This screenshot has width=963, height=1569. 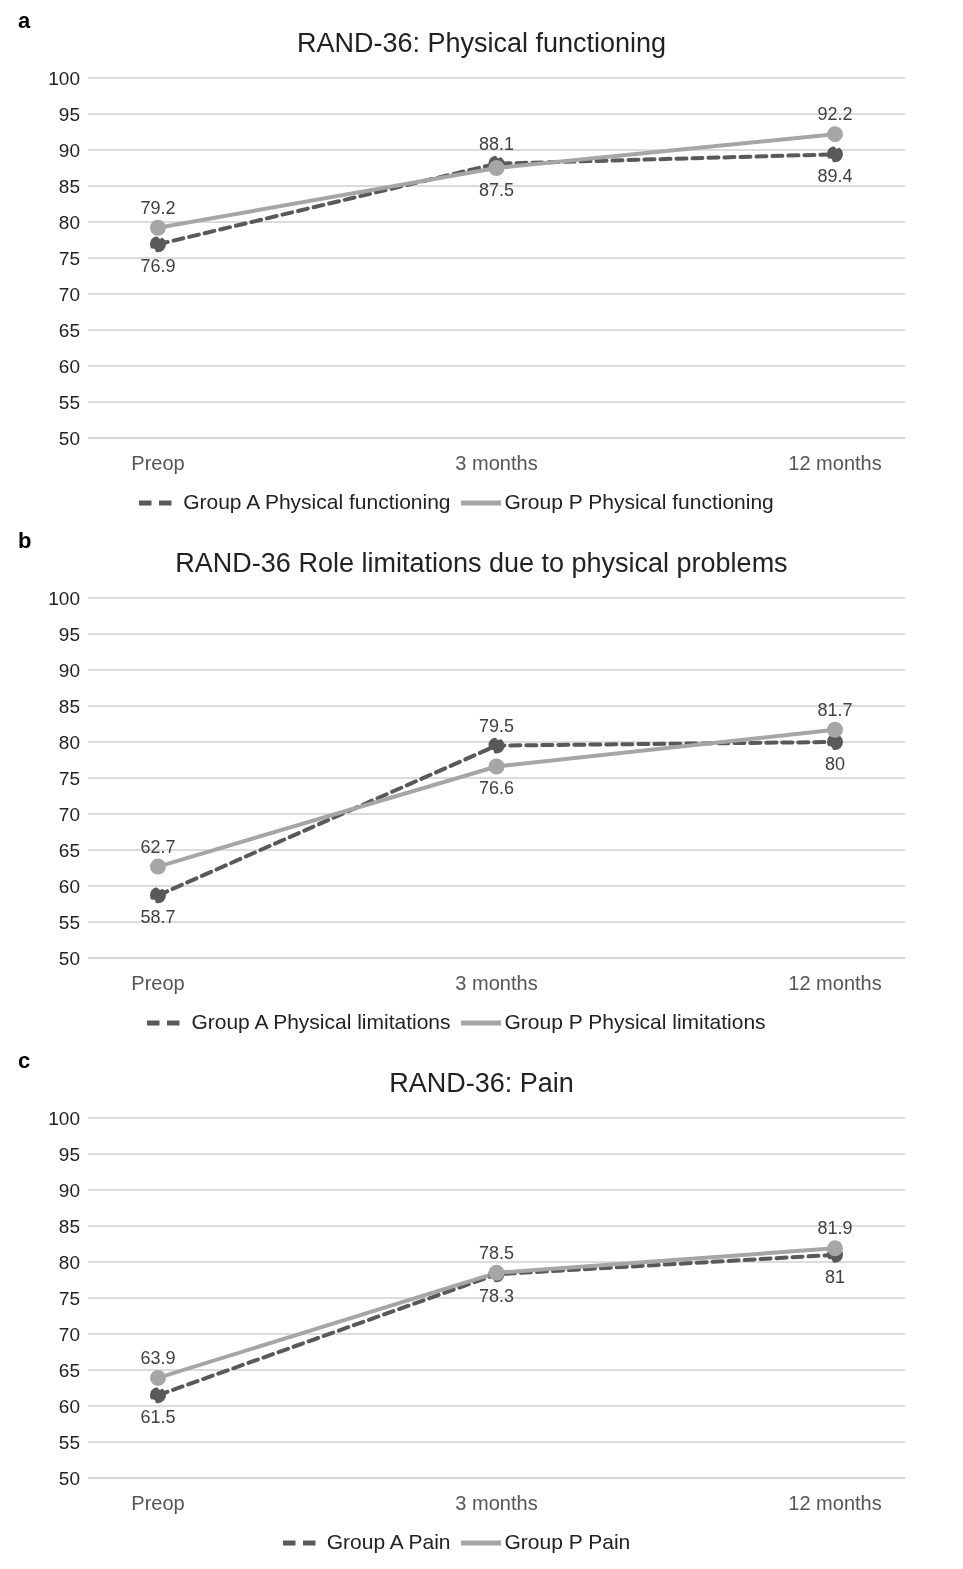 What do you see at coordinates (158, 917) in the screenshot?
I see `data-label: 58.7` at bounding box center [158, 917].